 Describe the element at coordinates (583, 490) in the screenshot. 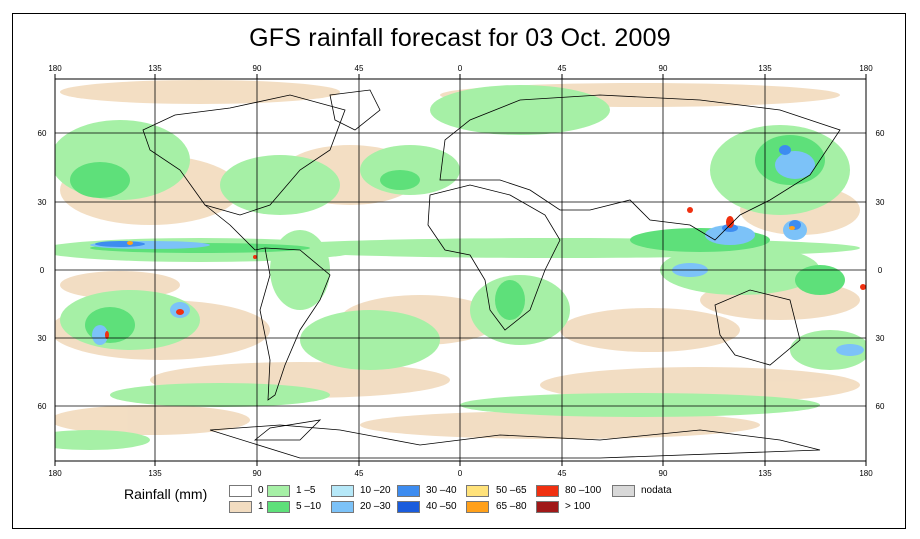

I see `legend-label-10: 80 –100` at that location.